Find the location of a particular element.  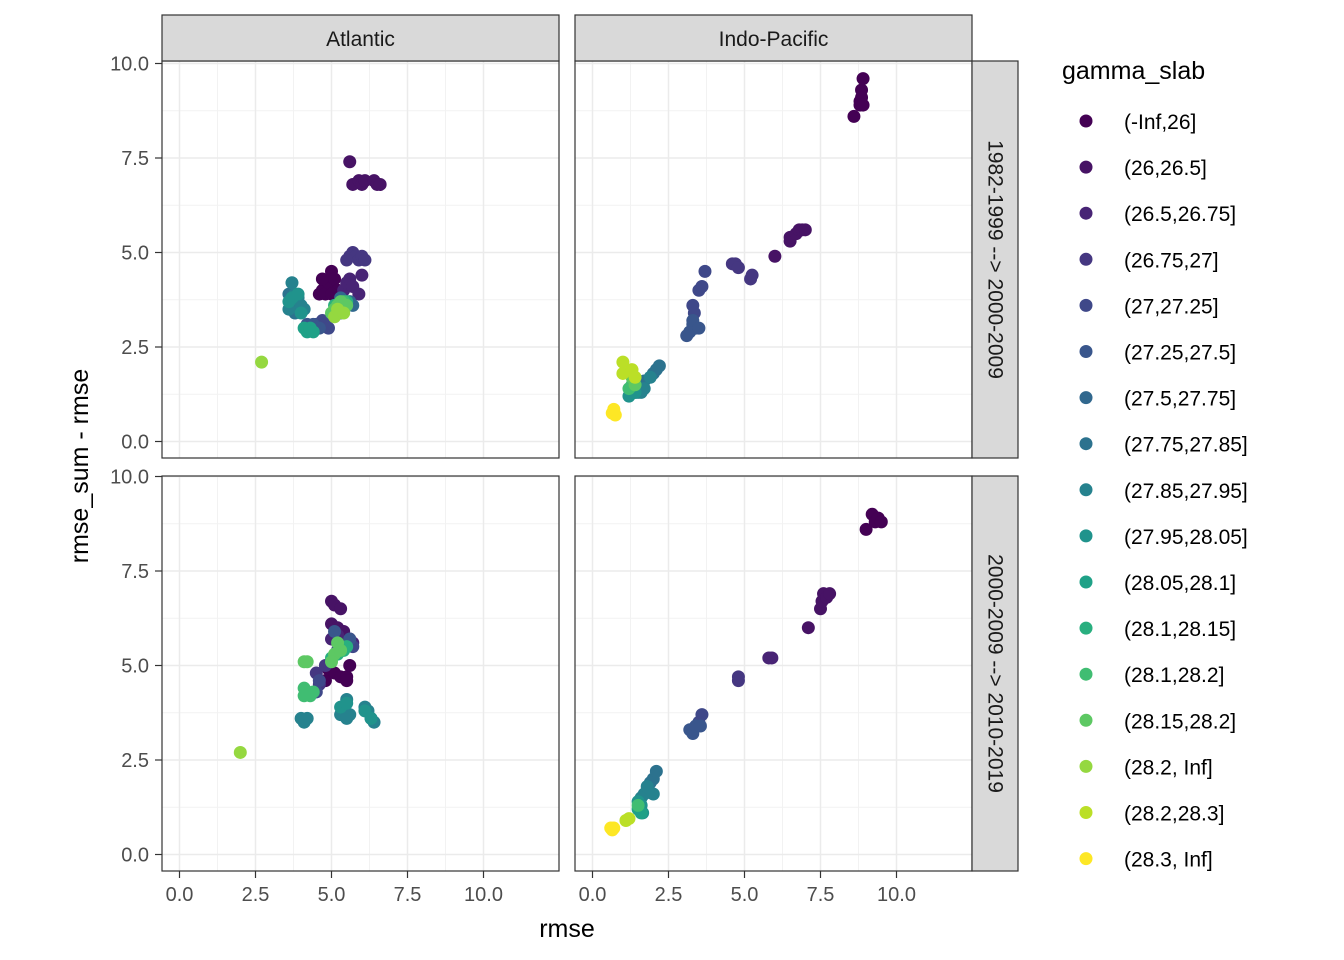

legend-entry: (27.85,27.95] is located at coordinates (1163, 491).